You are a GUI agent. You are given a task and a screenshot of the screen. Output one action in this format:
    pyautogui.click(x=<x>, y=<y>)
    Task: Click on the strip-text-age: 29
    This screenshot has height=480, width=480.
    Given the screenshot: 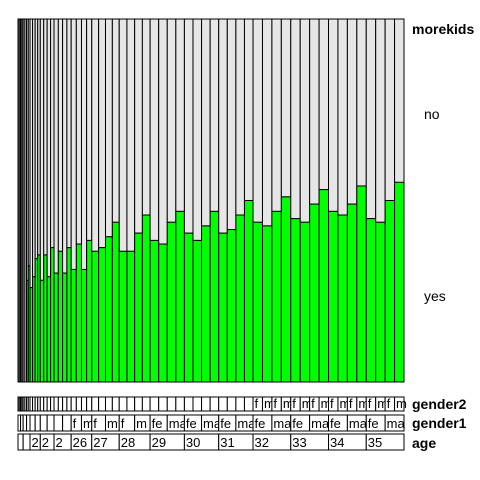 What is the action you would take?
    pyautogui.click(x=159, y=442)
    